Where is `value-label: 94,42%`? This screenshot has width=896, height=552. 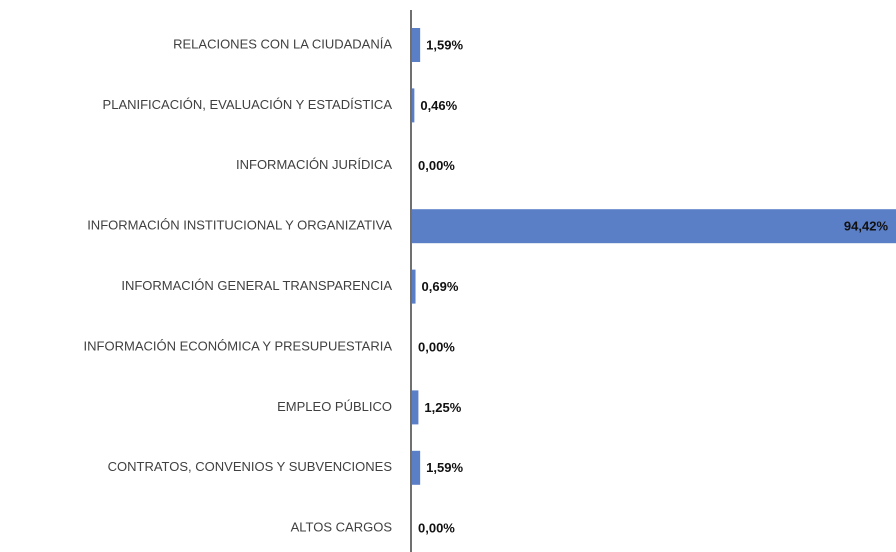
value-label: 94,42% is located at coordinates (866, 226).